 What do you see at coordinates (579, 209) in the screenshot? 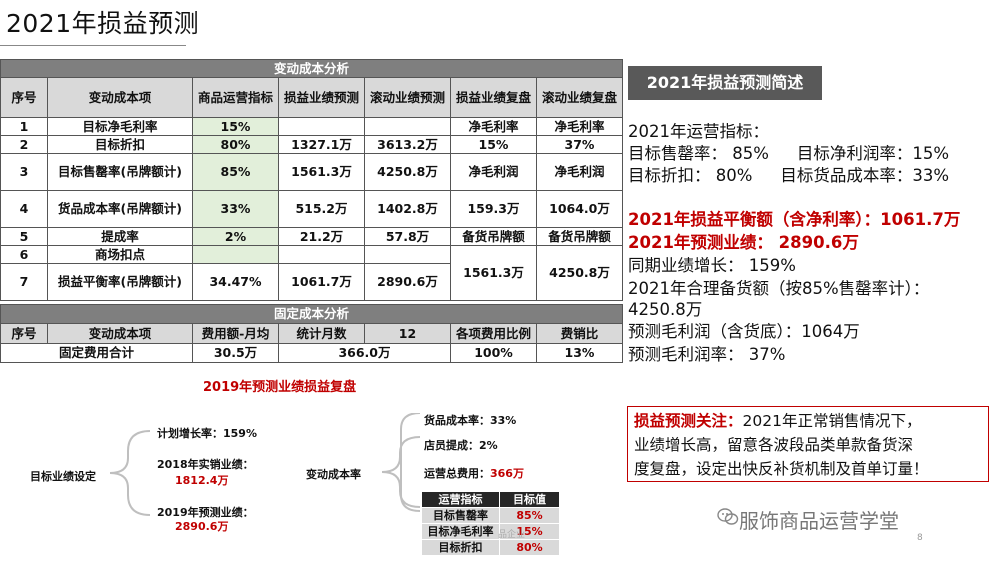
I see `cell: 1064.0万` at bounding box center [579, 209].